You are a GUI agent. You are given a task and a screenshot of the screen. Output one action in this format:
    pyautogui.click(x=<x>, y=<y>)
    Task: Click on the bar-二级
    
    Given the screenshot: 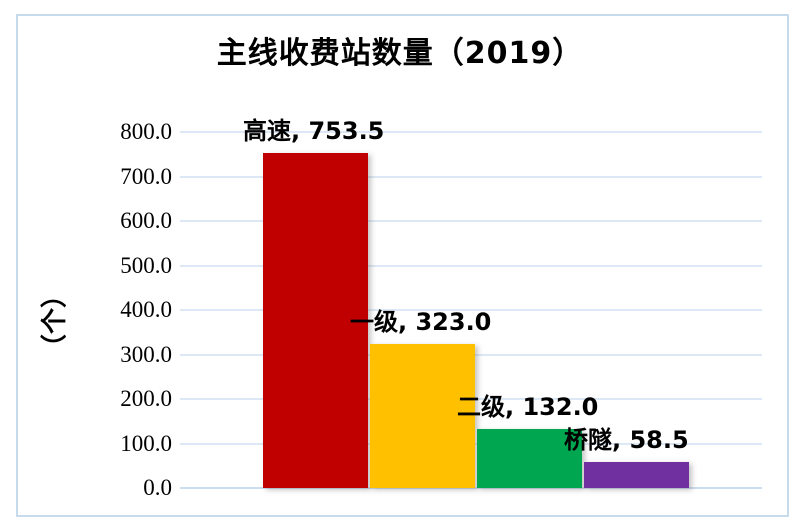 What is the action you would take?
    pyautogui.click(x=529, y=458)
    